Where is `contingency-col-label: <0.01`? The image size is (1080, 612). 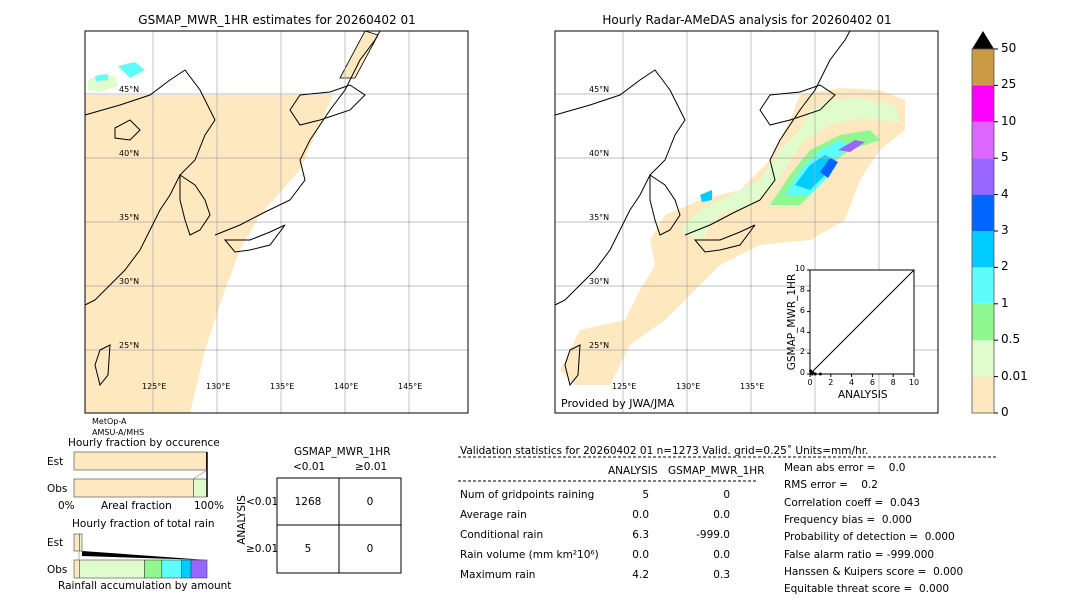
contingency-col-label: <0.01 is located at coordinates (309, 467).